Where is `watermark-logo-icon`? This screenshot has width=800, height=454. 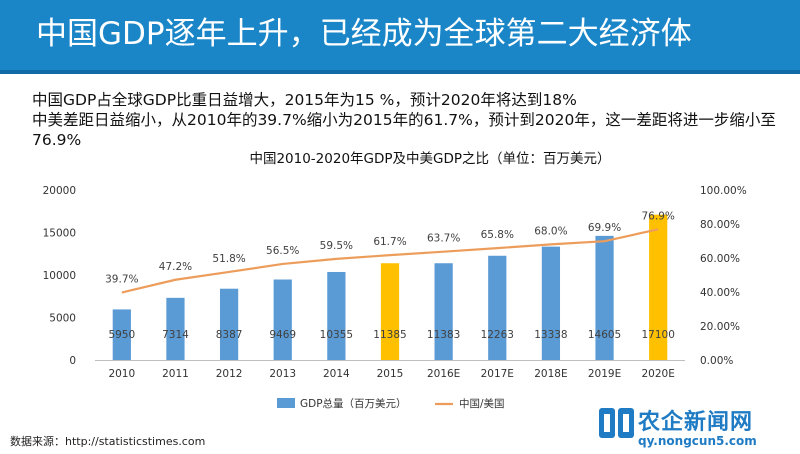
watermark-logo-icon is located at coordinates (616, 423).